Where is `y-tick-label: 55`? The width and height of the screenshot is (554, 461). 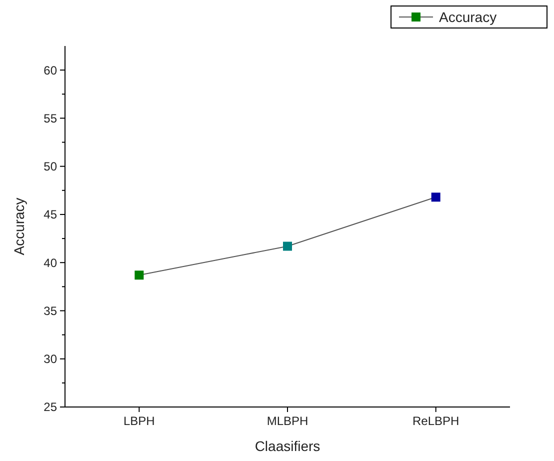 y-tick-label: 55 is located at coordinates (51, 118).